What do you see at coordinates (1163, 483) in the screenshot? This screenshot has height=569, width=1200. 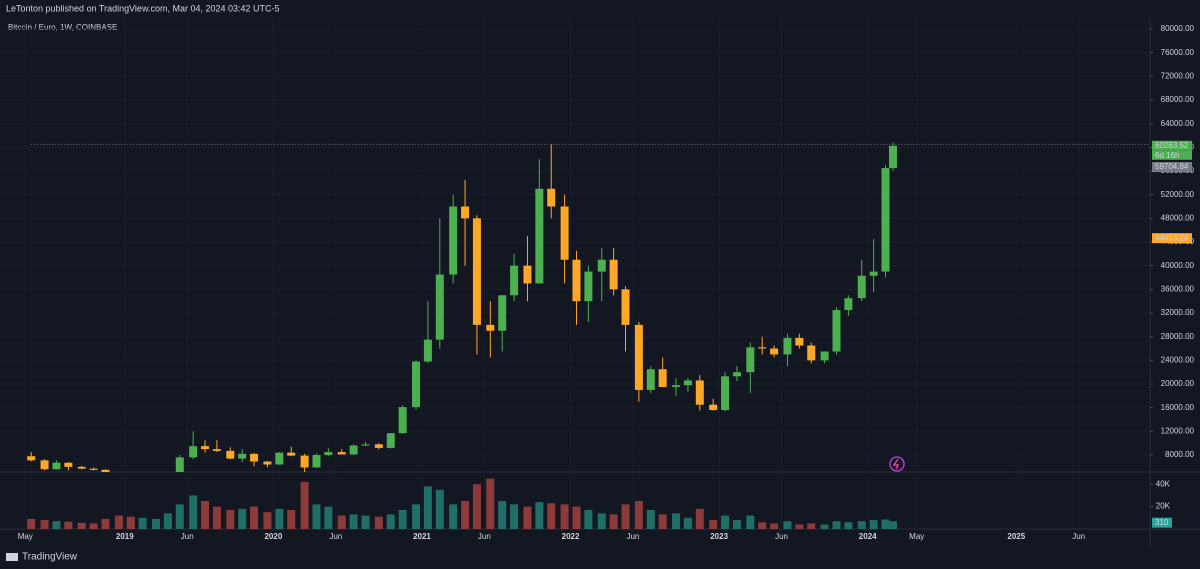 I see `volume-tick-label: 40K` at bounding box center [1163, 483].